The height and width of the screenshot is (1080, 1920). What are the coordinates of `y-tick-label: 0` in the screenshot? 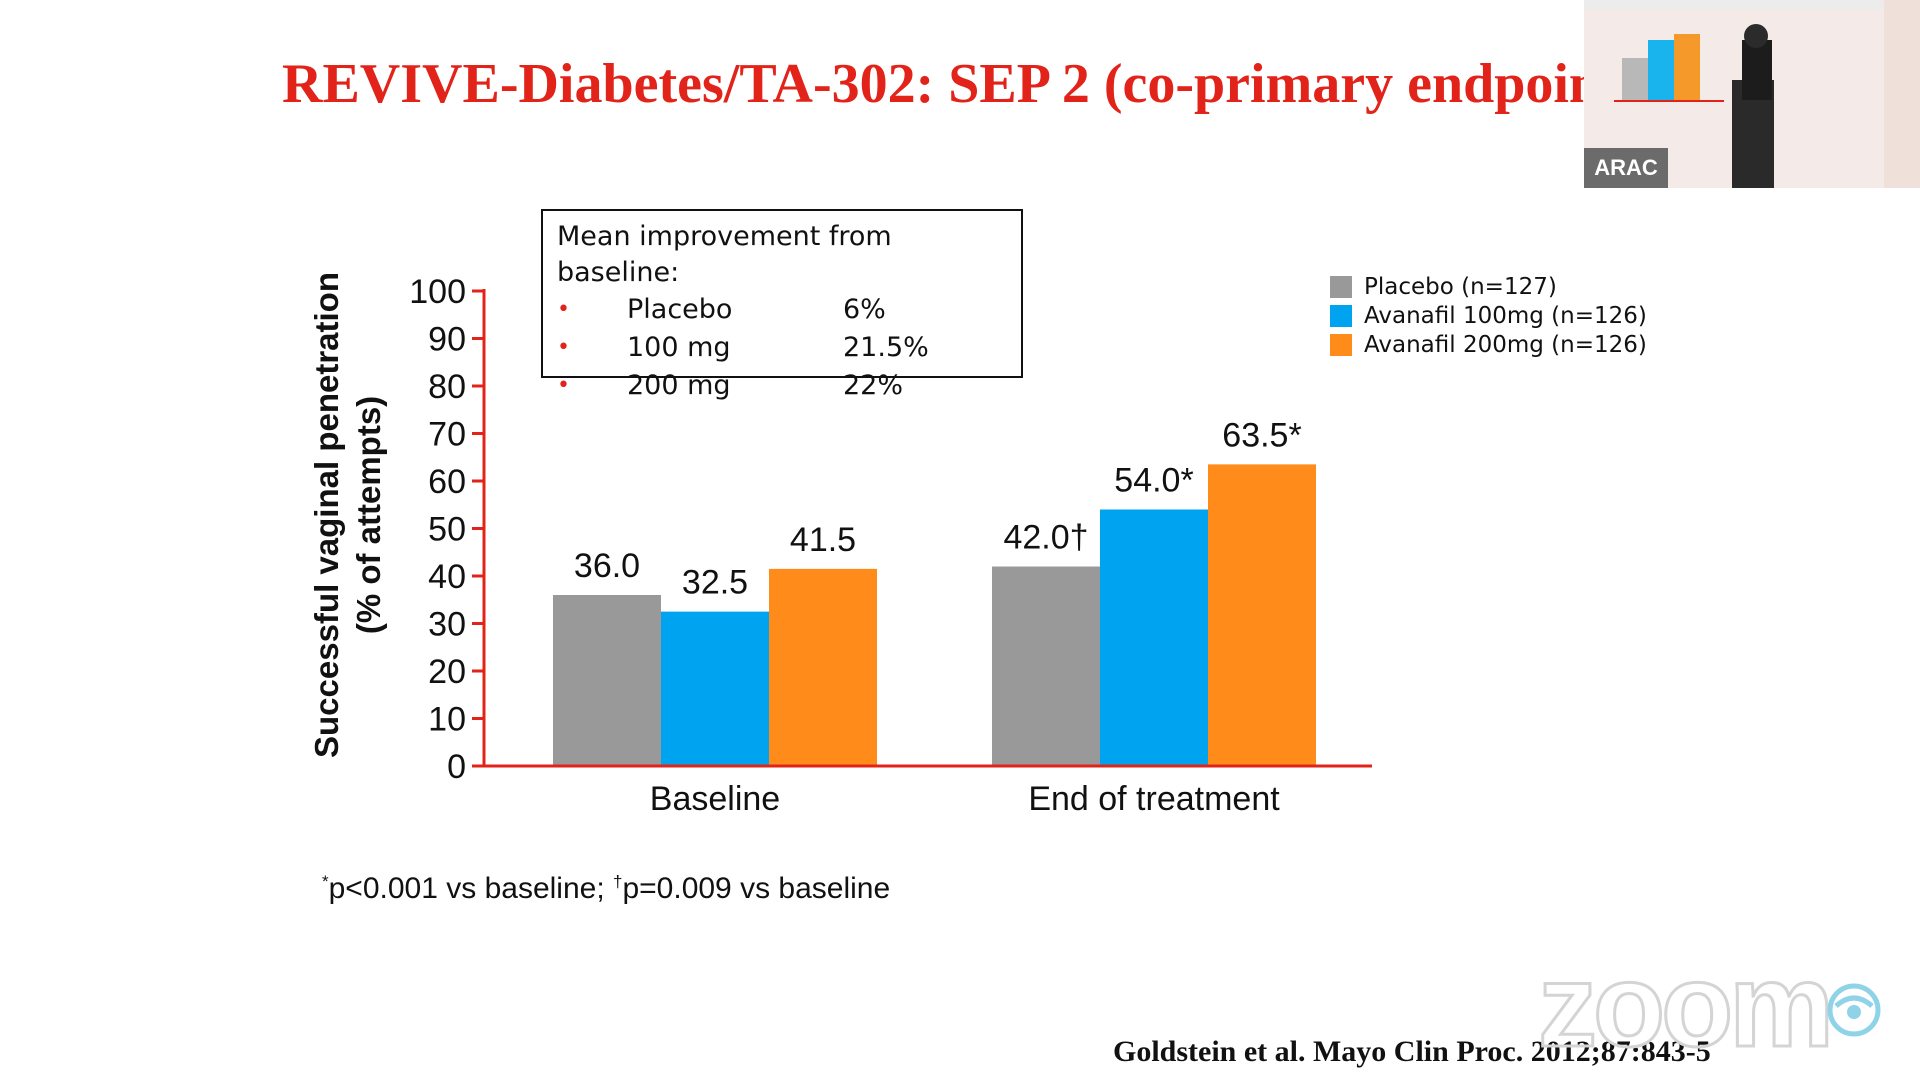 It's located at (456, 767).